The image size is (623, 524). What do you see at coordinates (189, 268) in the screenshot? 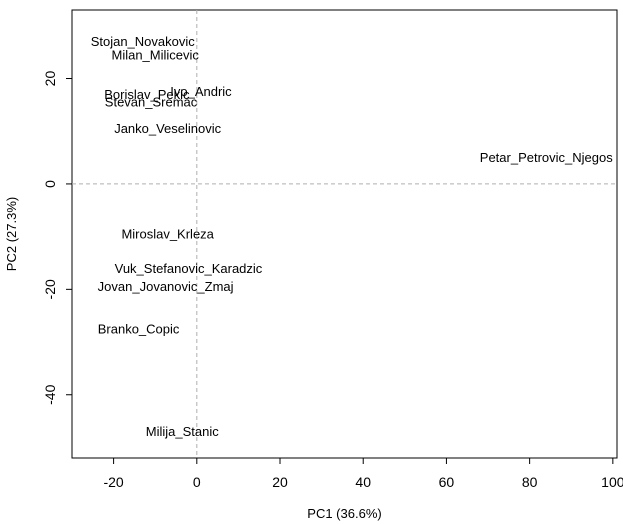
I see `point-label: Vuk_Stefanovic_Karadzic` at bounding box center [189, 268].